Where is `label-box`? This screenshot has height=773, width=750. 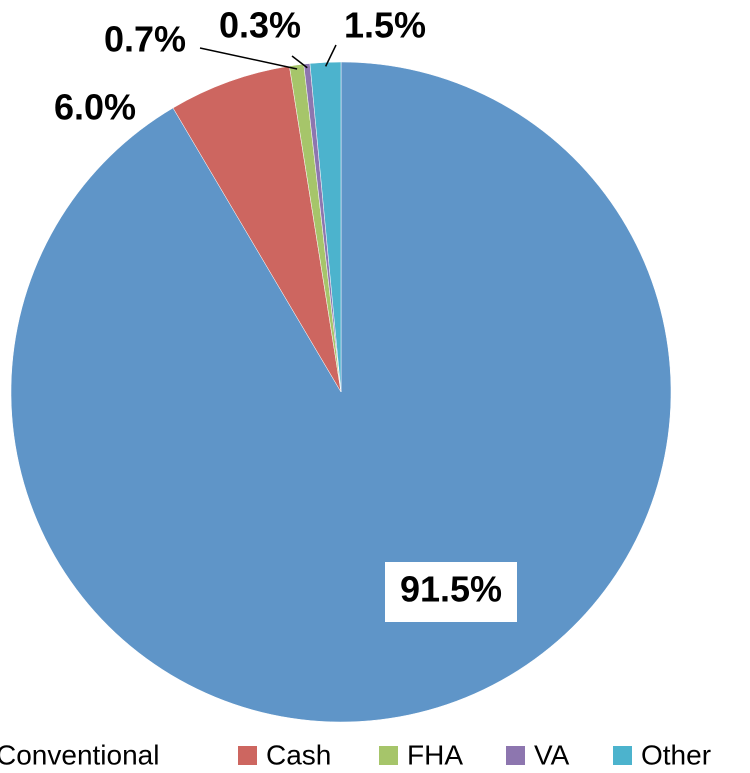
label-box is located at coordinates (451, 592).